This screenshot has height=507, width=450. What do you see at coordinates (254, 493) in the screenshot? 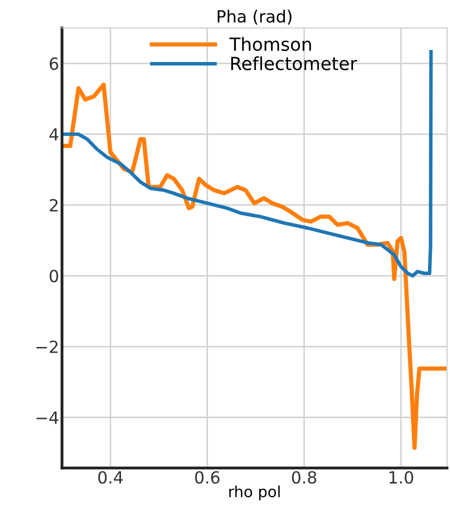
I see `x-axis-title: rho pol` at bounding box center [254, 493].